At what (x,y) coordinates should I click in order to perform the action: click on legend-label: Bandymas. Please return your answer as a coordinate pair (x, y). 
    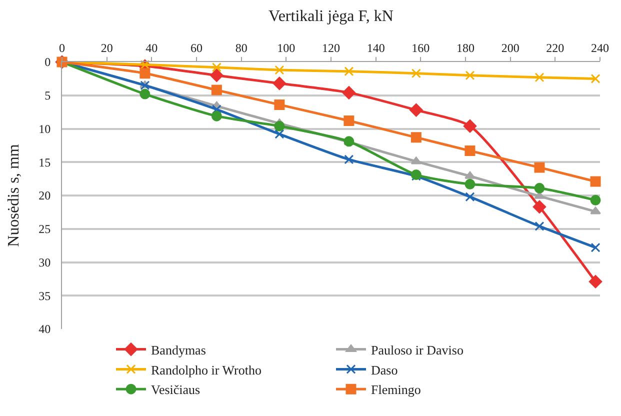
    Looking at the image, I should click on (178, 350).